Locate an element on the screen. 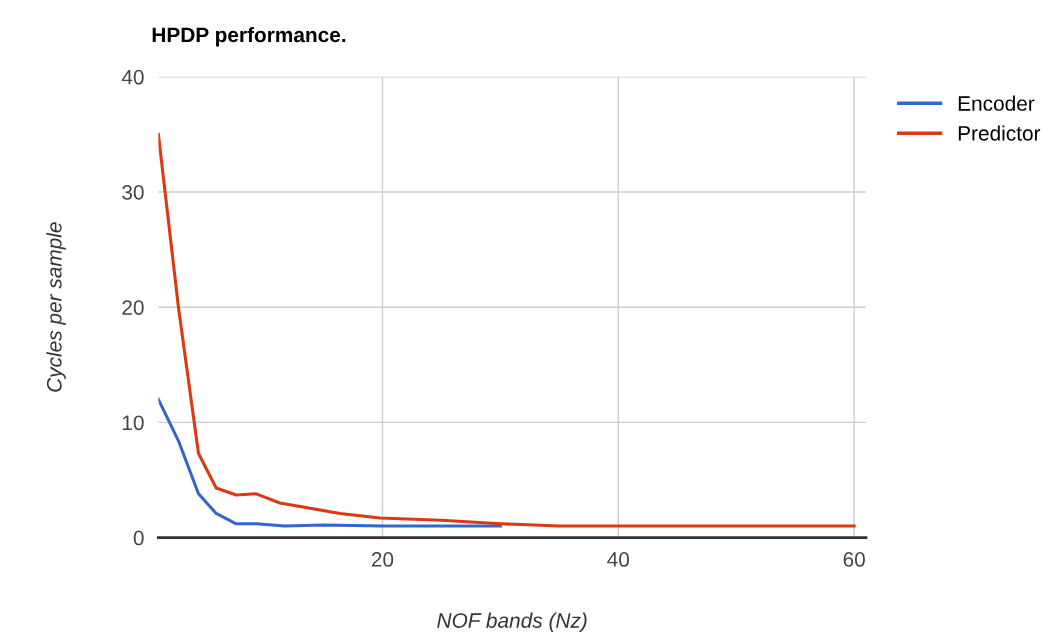 This screenshot has width=1056, height=640. legend-label: Predictor is located at coordinates (999, 133).